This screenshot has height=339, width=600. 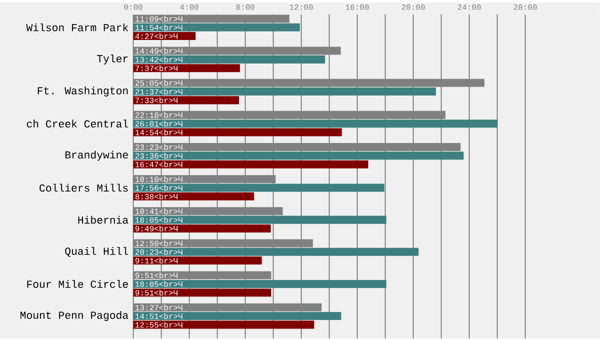 I want to click on x-tick-label: 12:00, so click(x=301, y=7).